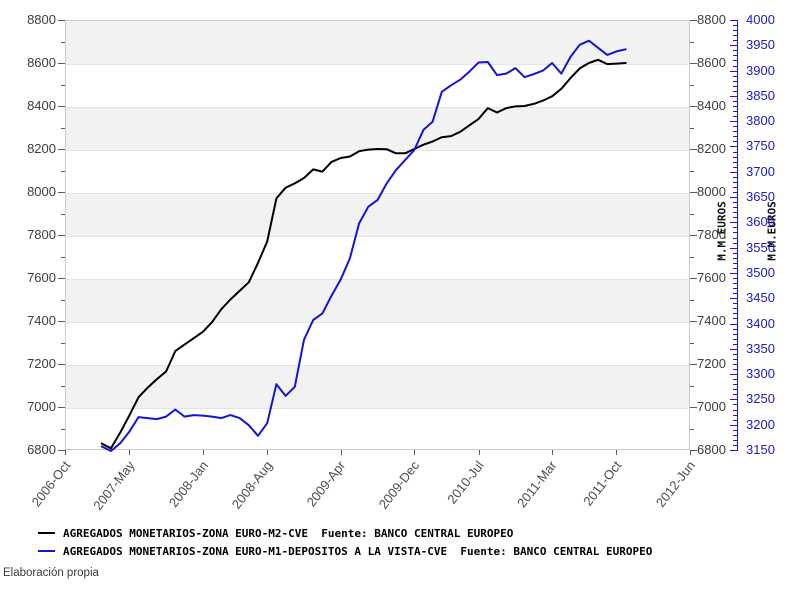 The height and width of the screenshot is (600, 800). I want to click on x-axis-tick-label: 2012-Jun, so click(675, 484).